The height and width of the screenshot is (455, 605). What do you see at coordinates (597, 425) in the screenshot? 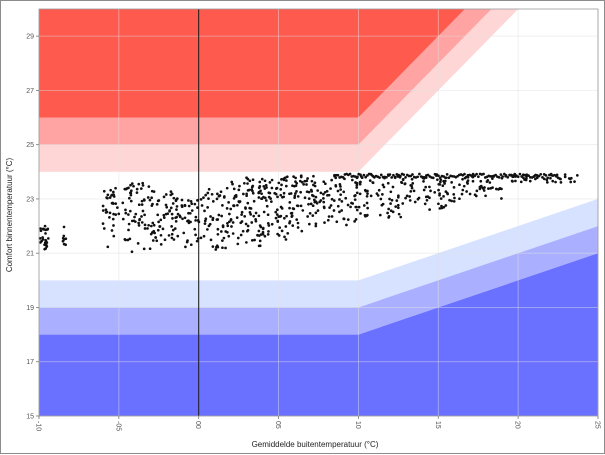
I see `x-tick-label: 25` at bounding box center [597, 425].